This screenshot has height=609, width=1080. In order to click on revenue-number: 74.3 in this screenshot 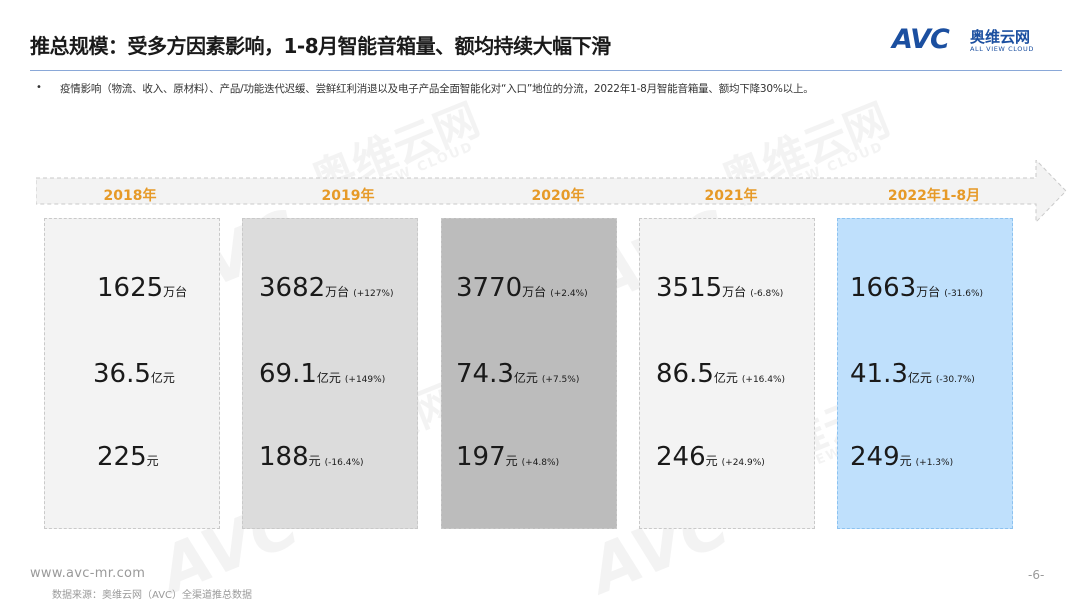, I will do `click(485, 374)`.